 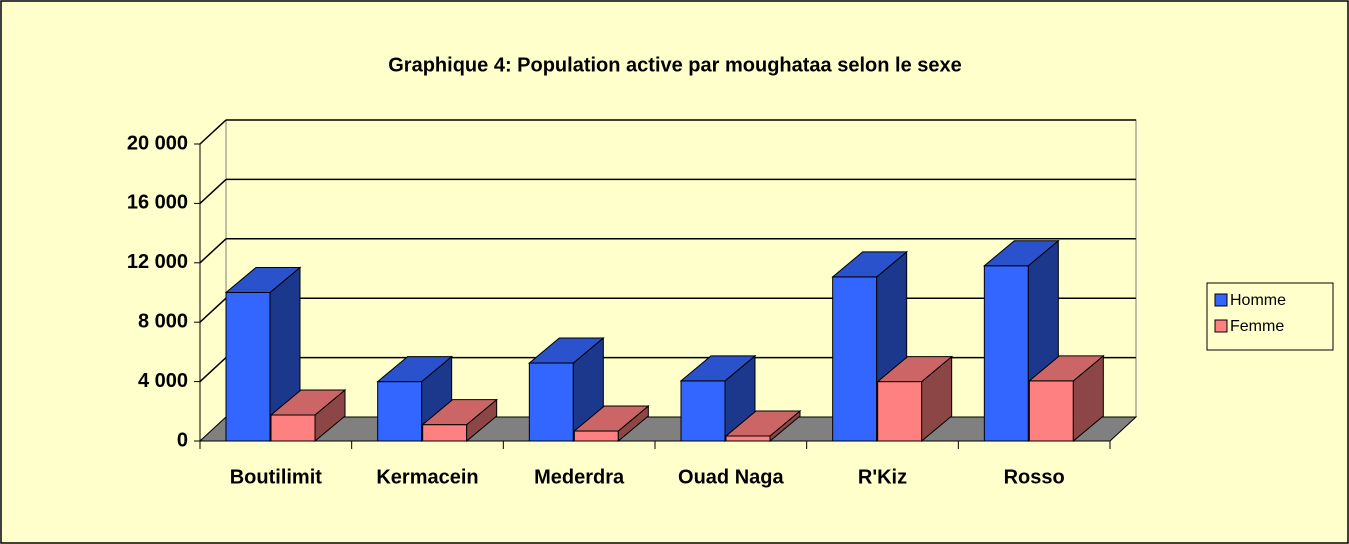 I want to click on x-tick-label: Boutilimit, so click(x=276, y=477).